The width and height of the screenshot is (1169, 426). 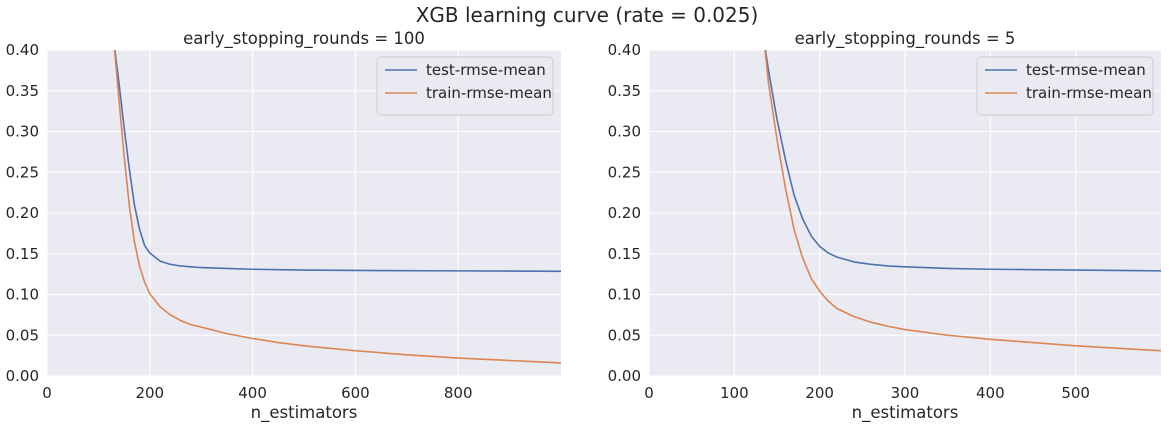 I want to click on right-legend-box, so click(x=1065, y=86).